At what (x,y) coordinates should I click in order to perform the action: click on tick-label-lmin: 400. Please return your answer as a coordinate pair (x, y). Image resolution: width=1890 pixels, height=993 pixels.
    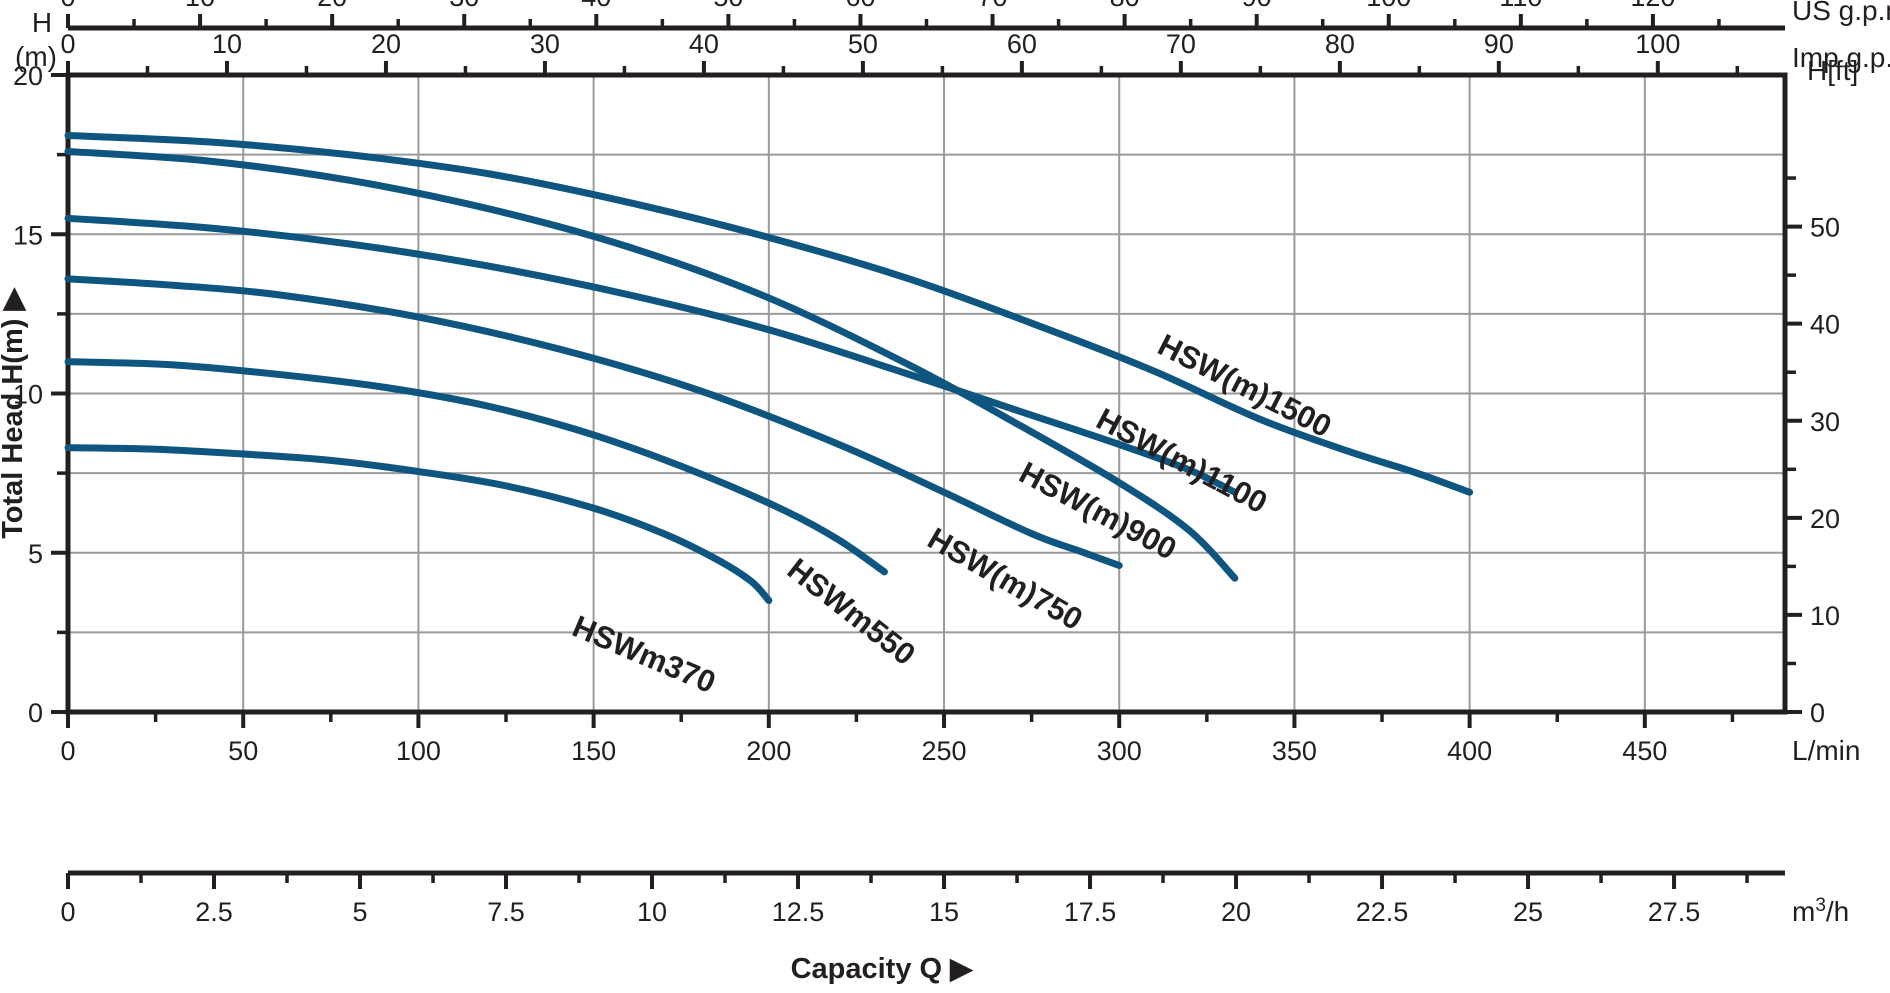
    Looking at the image, I should click on (1469, 751).